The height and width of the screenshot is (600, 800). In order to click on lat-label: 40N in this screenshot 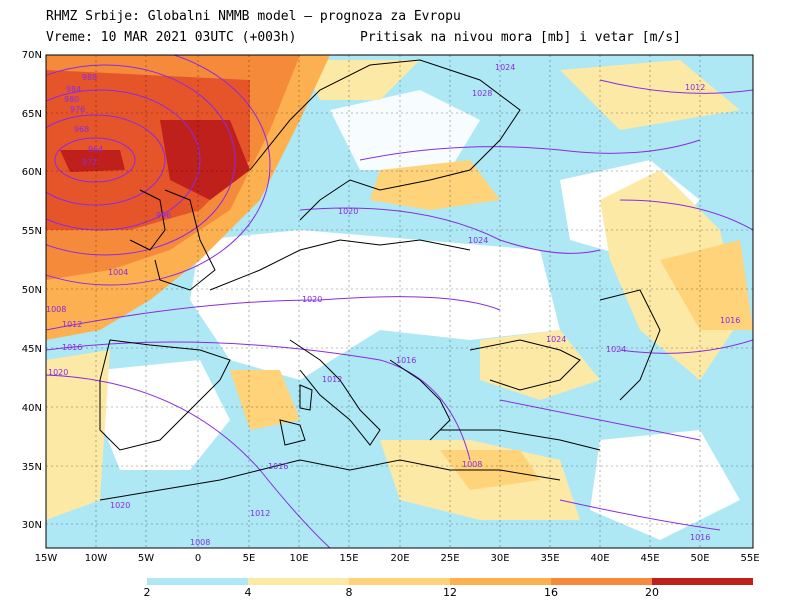, I will do `click(32, 408)`.